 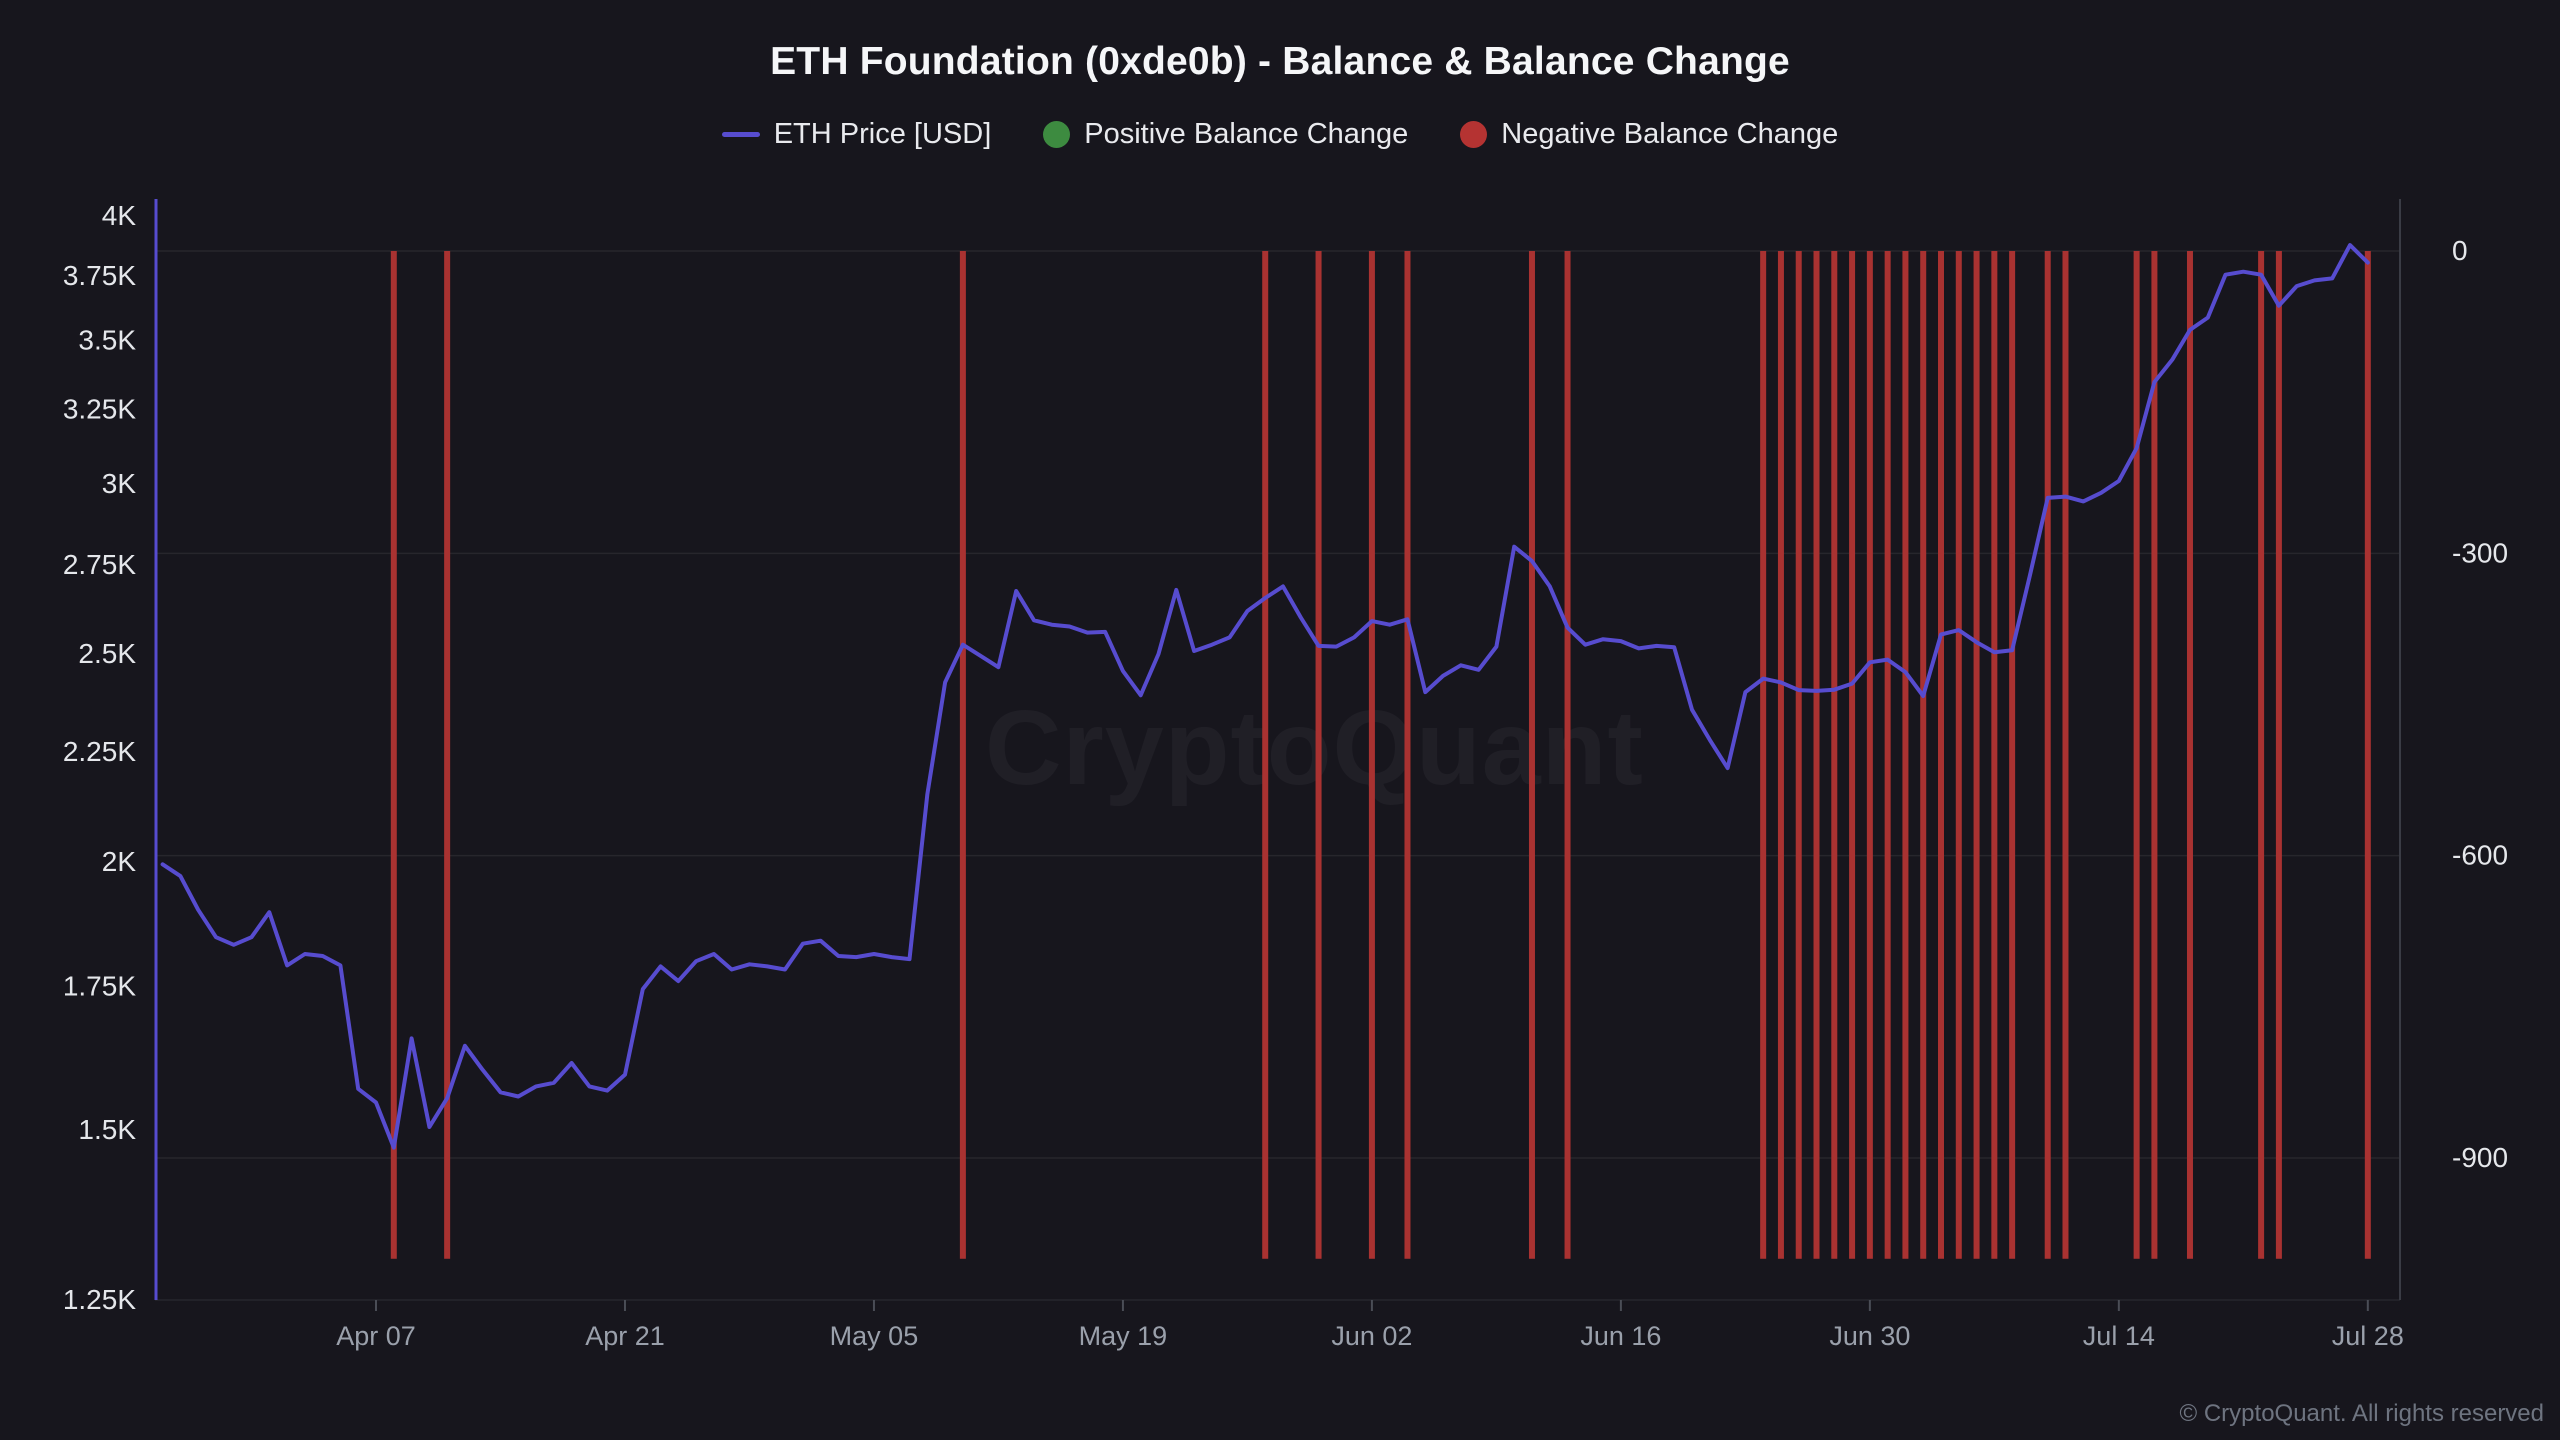 What do you see at coordinates (2368, 1336) in the screenshot?
I see `x-axis-tick-label: Jul 28` at bounding box center [2368, 1336].